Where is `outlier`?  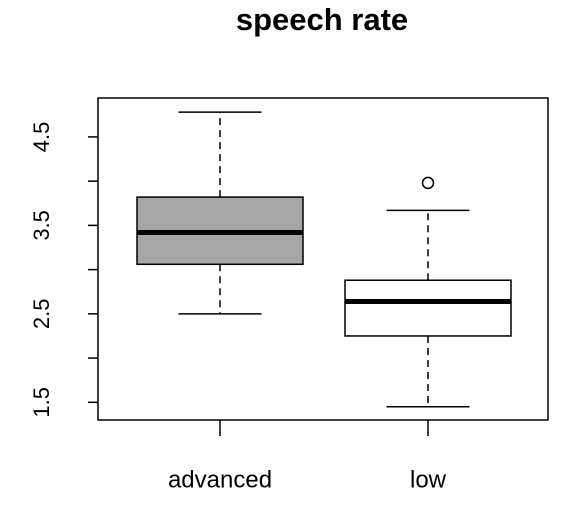
outlier is located at coordinates (428, 183).